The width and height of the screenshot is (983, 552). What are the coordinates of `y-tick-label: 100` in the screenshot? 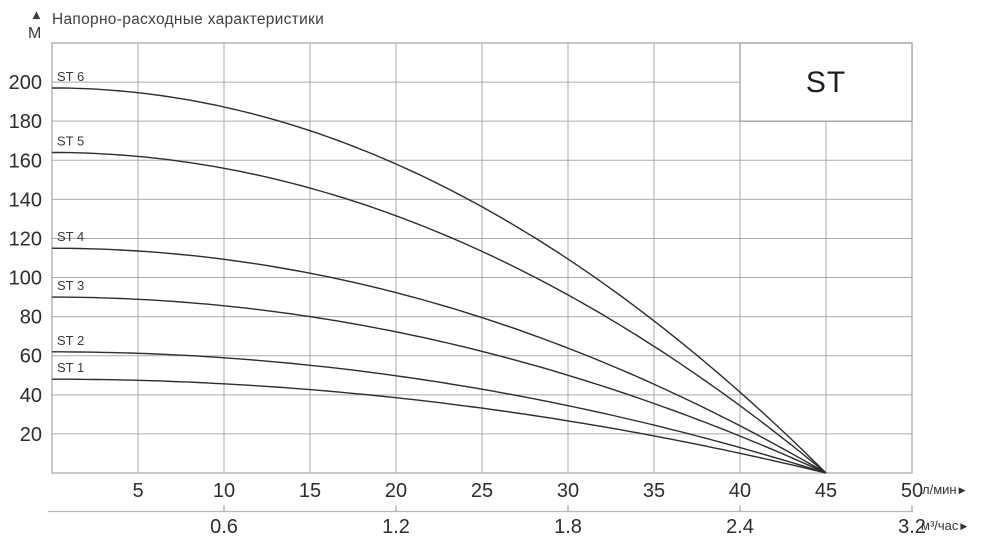 It's located at (25, 279).